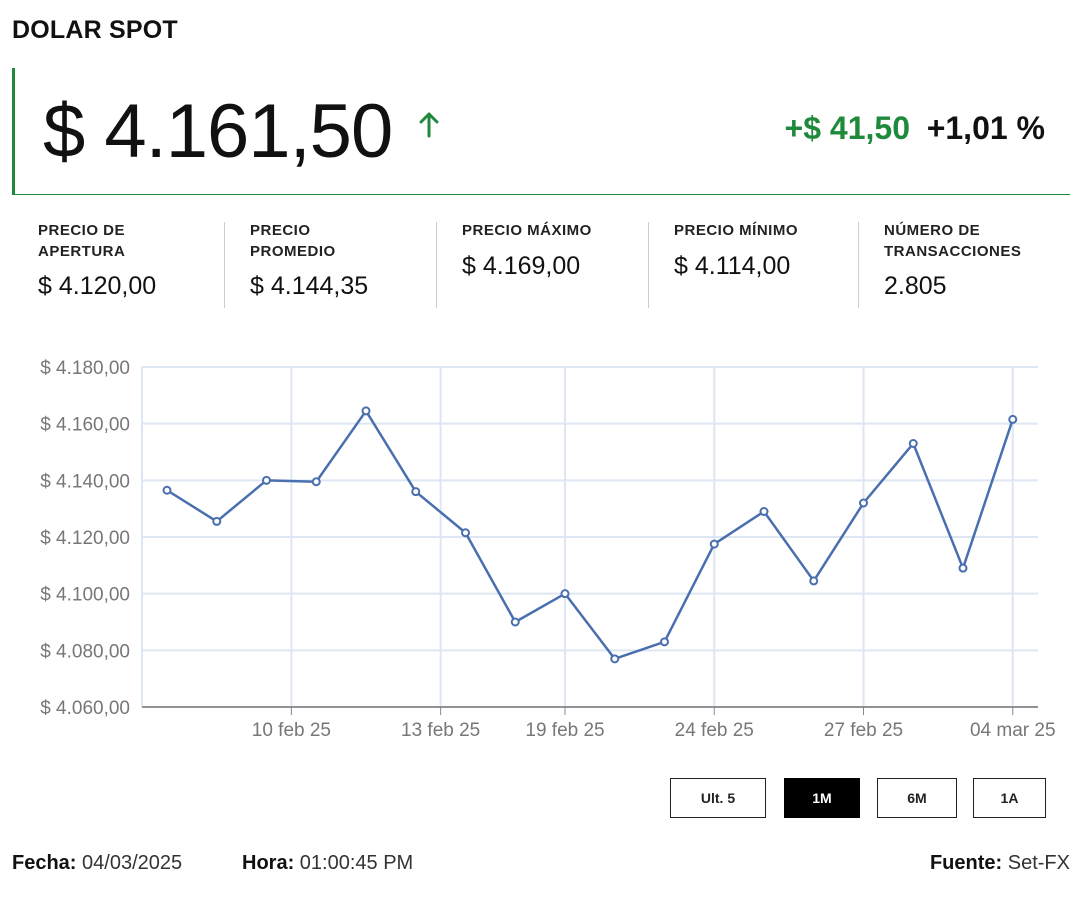  What do you see at coordinates (85, 425) in the screenshot?
I see `y-tick-label: $ 4.160,00` at bounding box center [85, 425].